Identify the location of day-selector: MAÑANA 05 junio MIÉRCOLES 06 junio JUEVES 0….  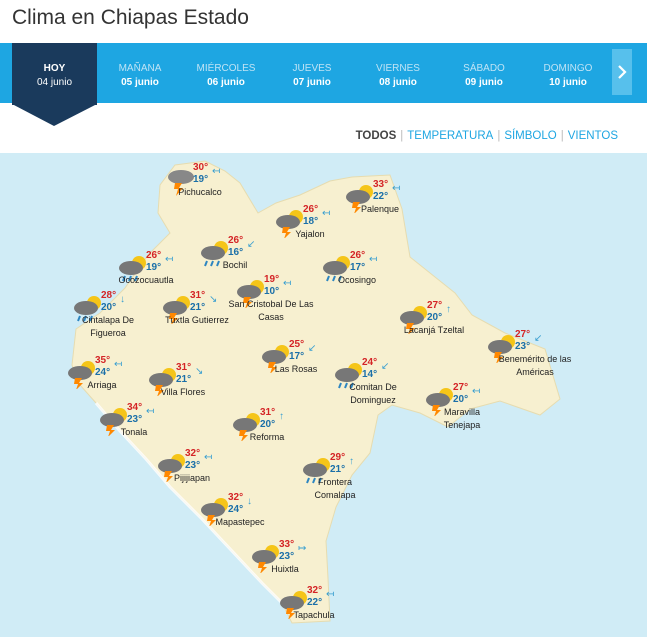
(323, 73).